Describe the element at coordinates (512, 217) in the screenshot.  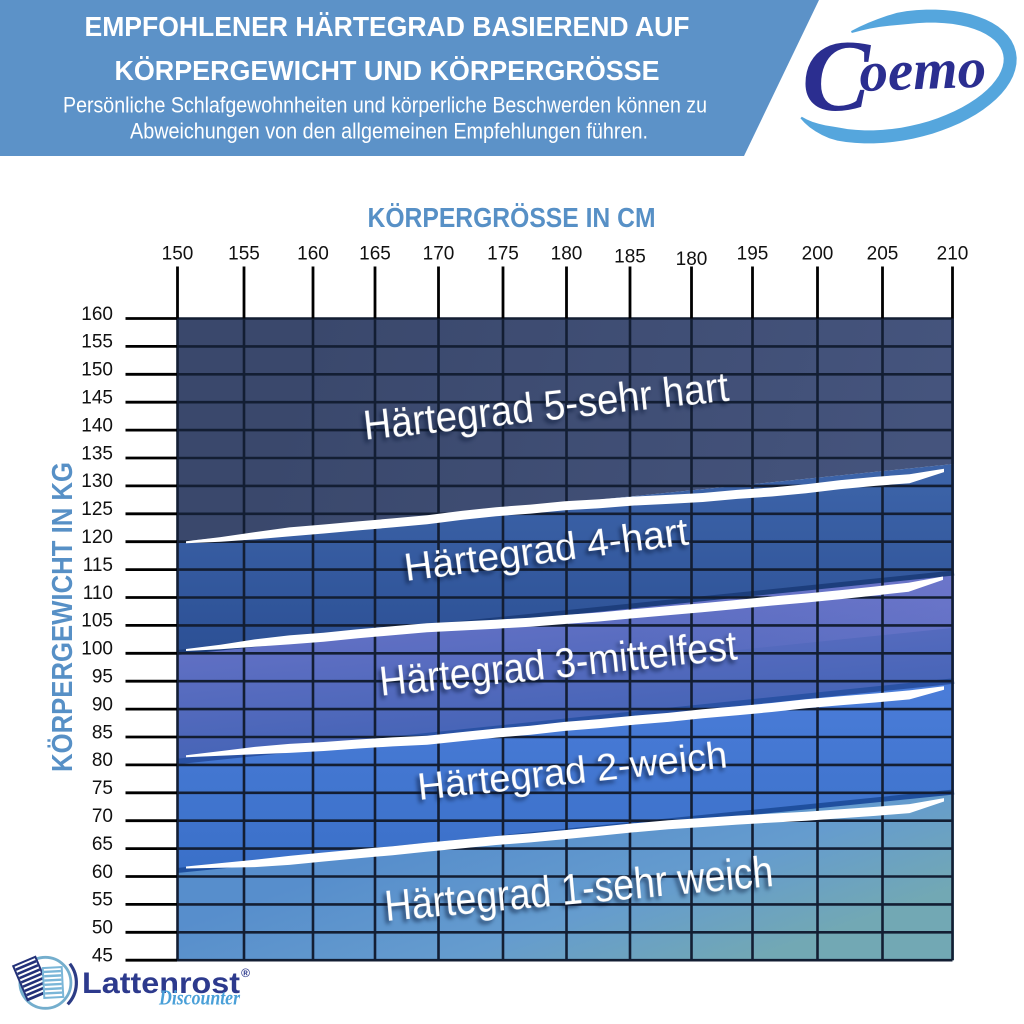
I see `svg-text: KÖRPERGRÖSSE IN CM` at that location.